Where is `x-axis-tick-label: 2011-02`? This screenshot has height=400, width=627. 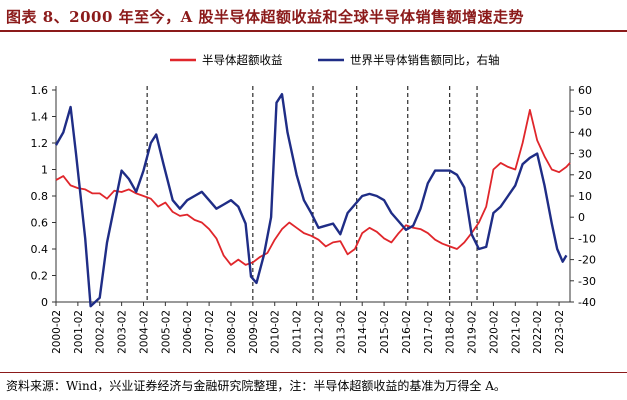
x-axis-tick-label: 2011-02 is located at coordinates (298, 332).